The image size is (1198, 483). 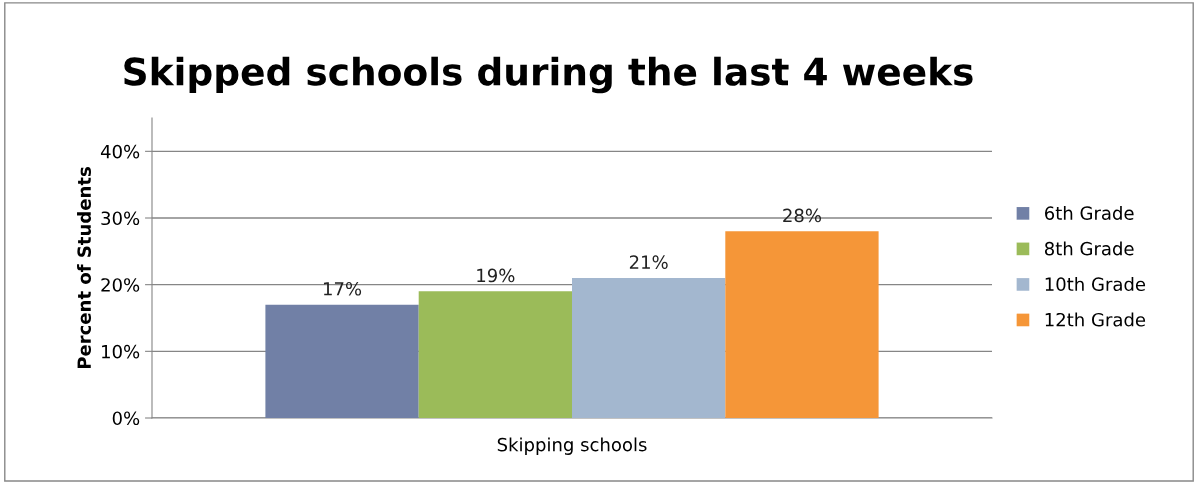 I want to click on data-label: 17%, so click(x=342, y=288).